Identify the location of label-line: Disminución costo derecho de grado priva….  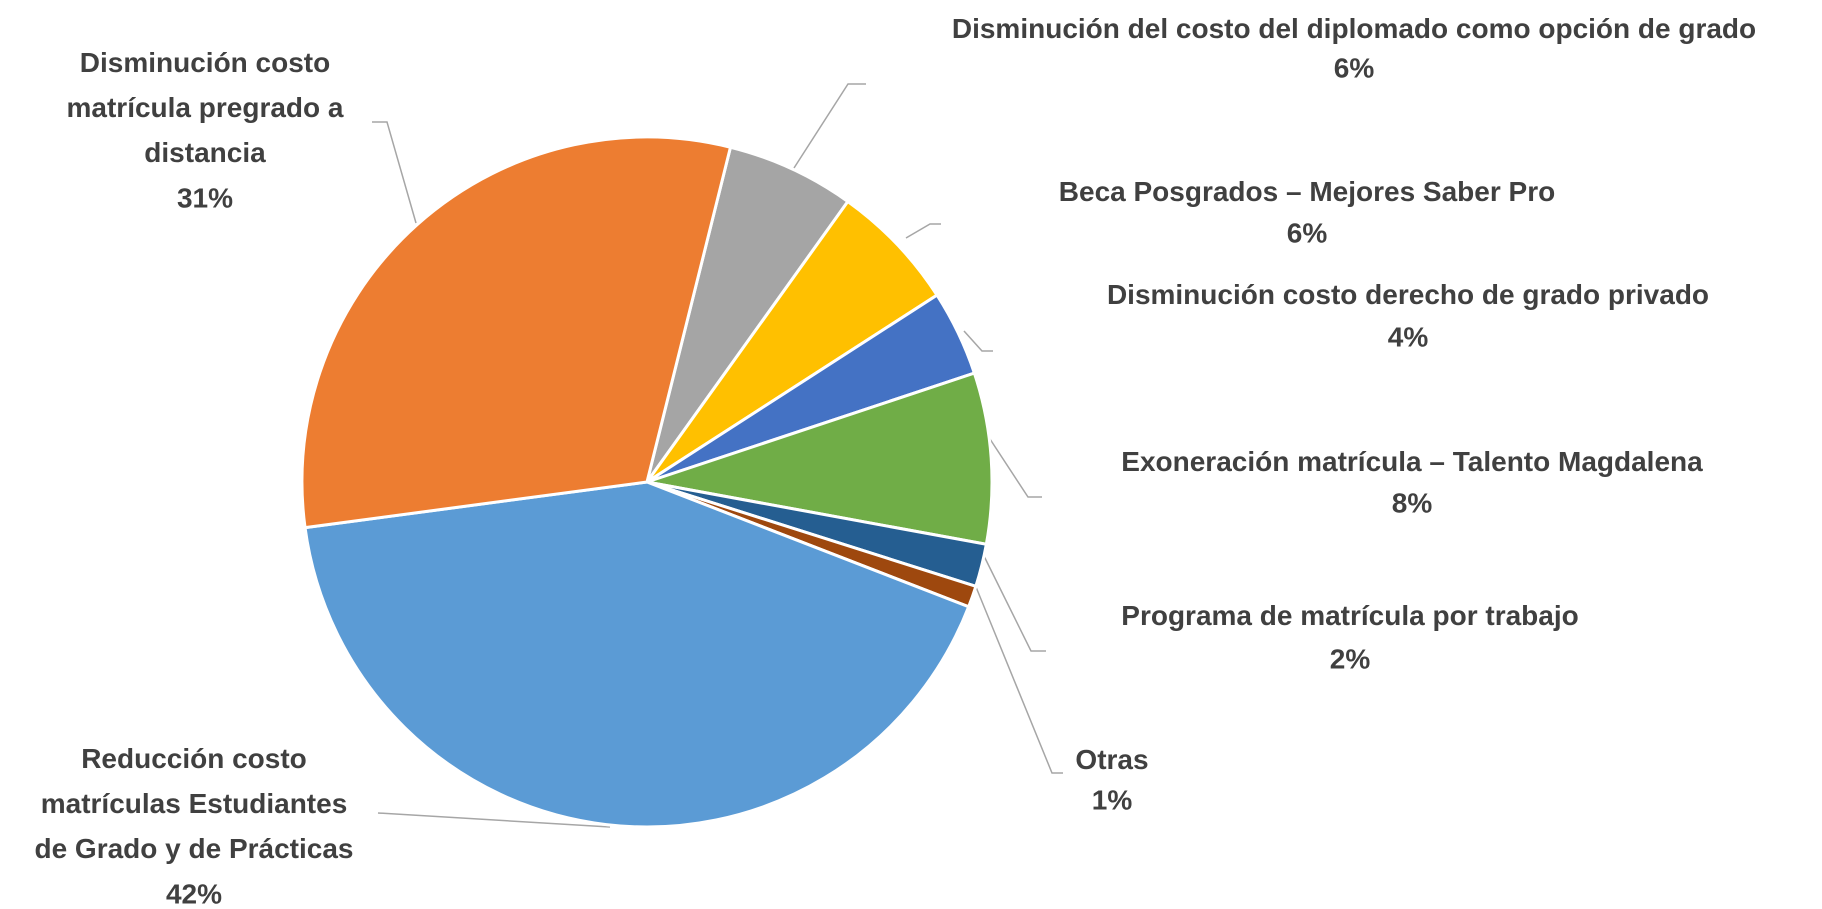
(1408, 294).